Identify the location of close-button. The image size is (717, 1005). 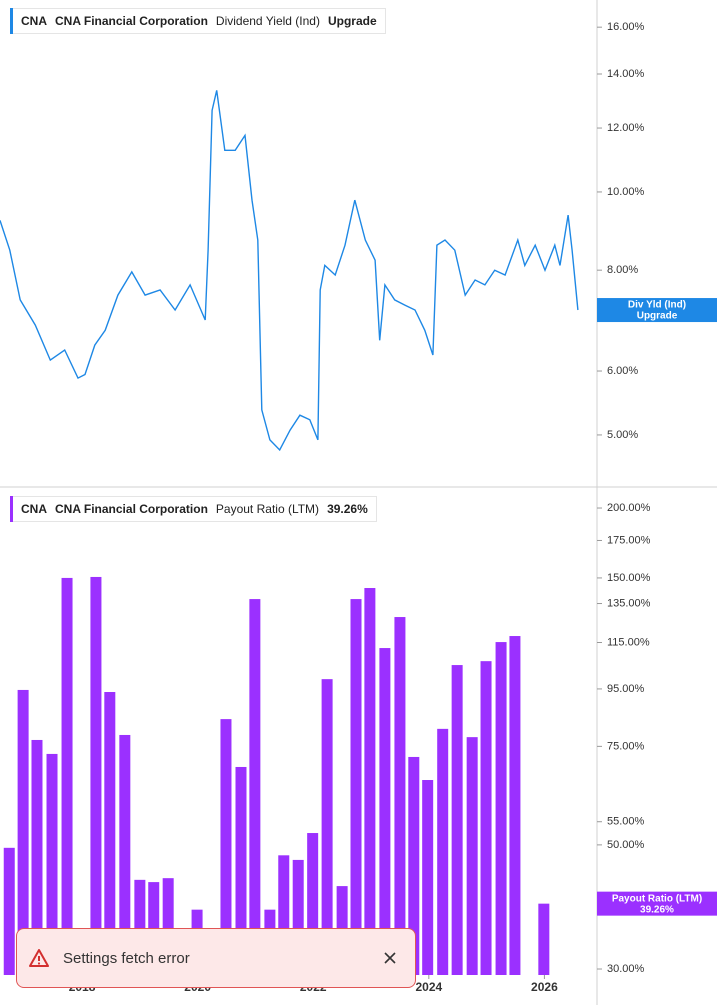
(390, 958).